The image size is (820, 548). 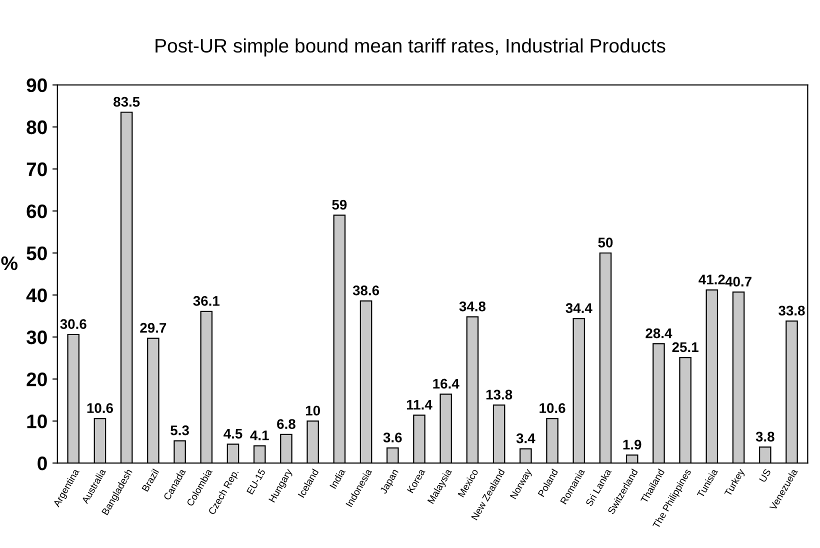 I want to click on y-tick-label: 10, so click(x=37, y=421).